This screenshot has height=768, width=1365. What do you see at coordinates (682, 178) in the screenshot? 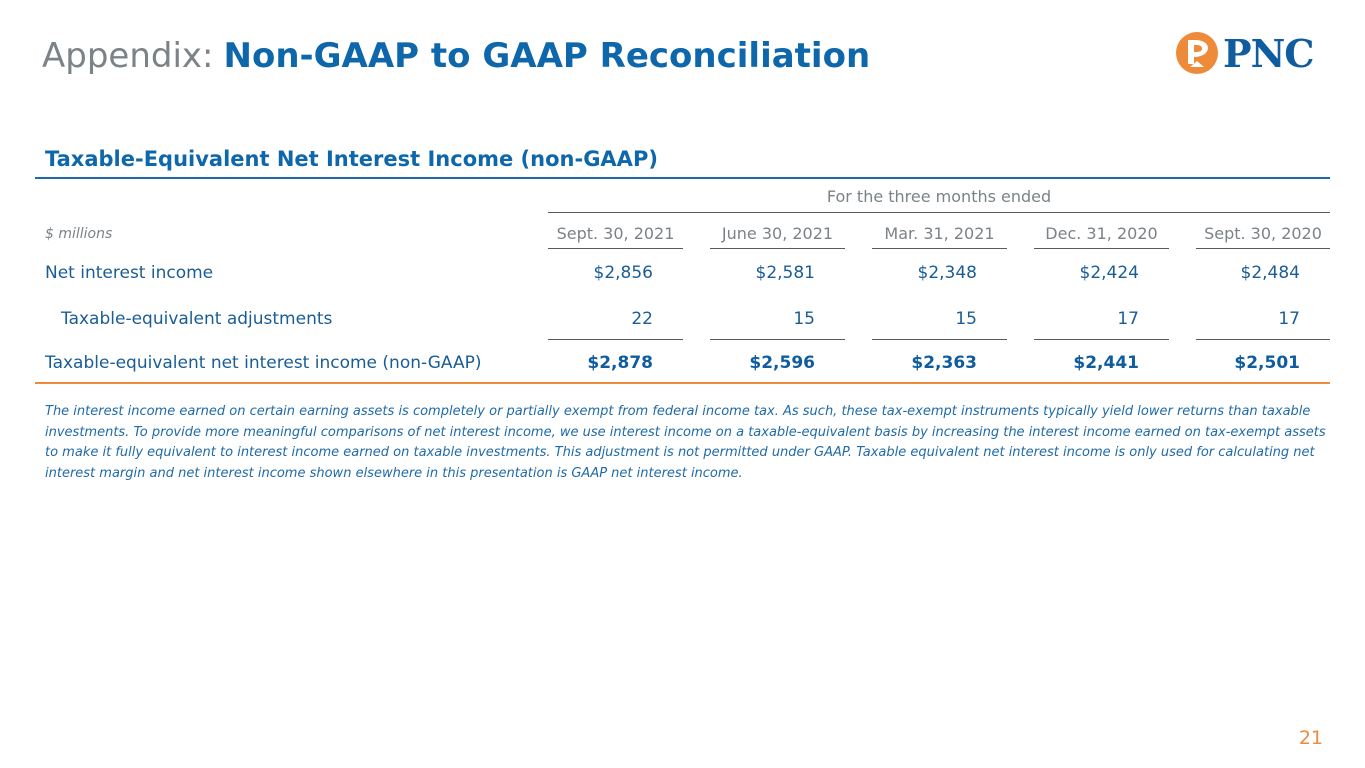
I see `table-top-rule` at bounding box center [682, 178].